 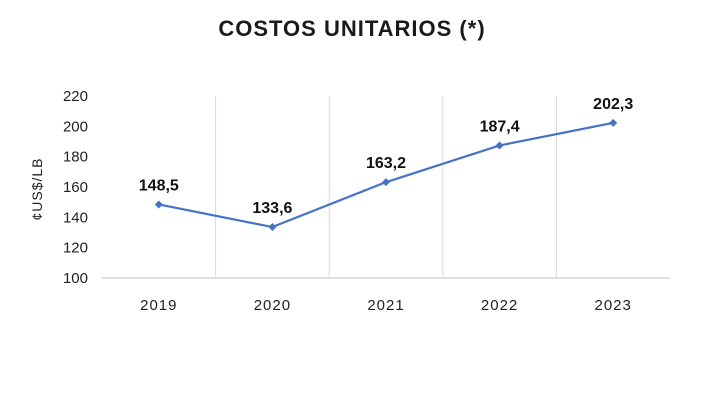 I want to click on y-tick-label: 180, so click(x=75, y=157).